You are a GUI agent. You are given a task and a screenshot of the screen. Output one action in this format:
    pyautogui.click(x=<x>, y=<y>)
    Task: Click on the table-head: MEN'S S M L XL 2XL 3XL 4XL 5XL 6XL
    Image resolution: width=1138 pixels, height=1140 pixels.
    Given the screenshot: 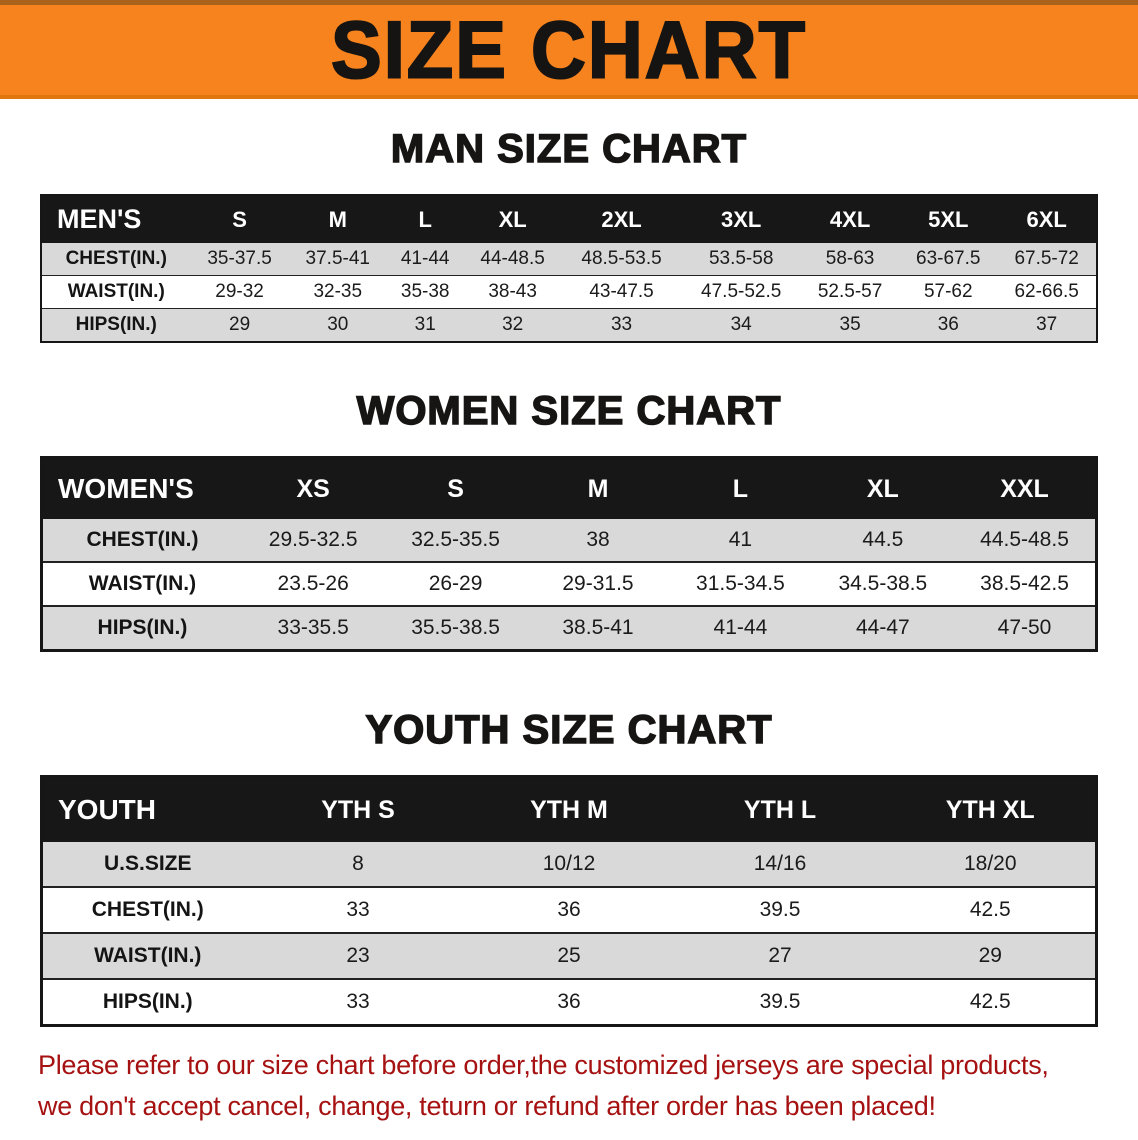 What is the action you would take?
    pyautogui.click(x=569, y=219)
    